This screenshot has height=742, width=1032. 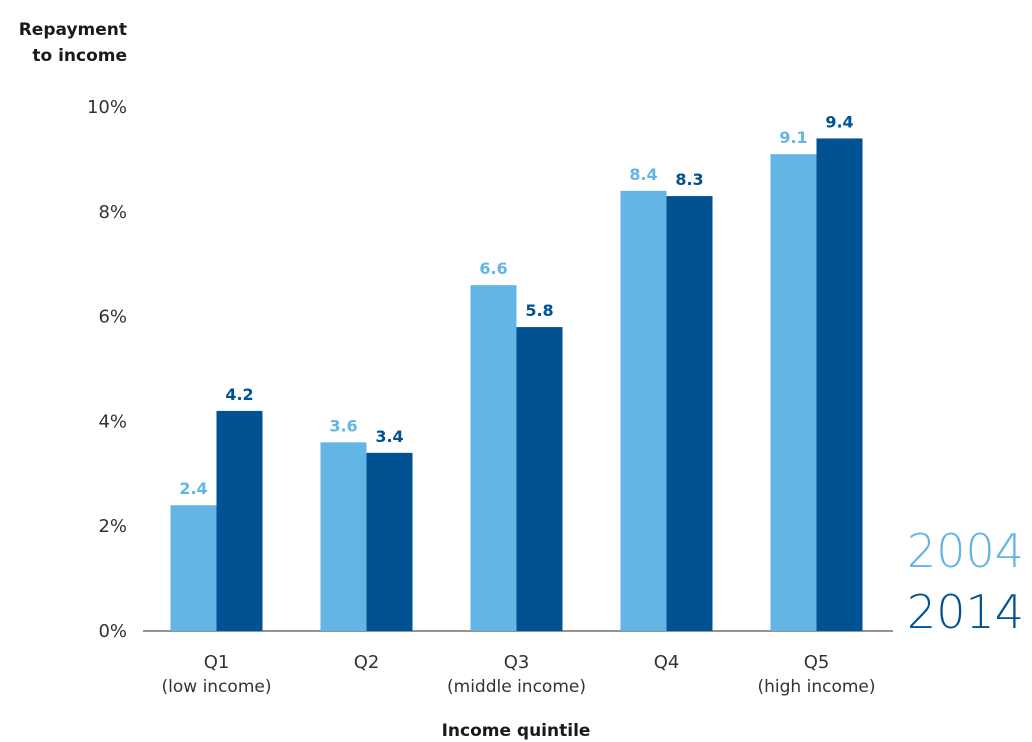 What do you see at coordinates (517, 662) in the screenshot?
I see `category-label: Q3` at bounding box center [517, 662].